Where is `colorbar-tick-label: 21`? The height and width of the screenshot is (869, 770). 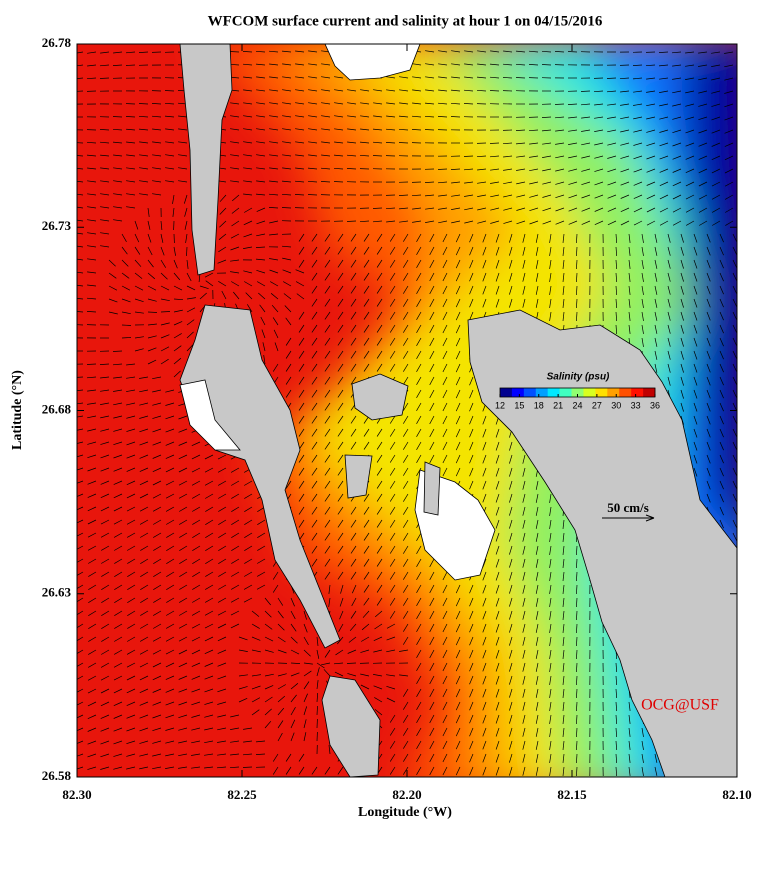 colorbar-tick-label: 21 is located at coordinates (558, 405).